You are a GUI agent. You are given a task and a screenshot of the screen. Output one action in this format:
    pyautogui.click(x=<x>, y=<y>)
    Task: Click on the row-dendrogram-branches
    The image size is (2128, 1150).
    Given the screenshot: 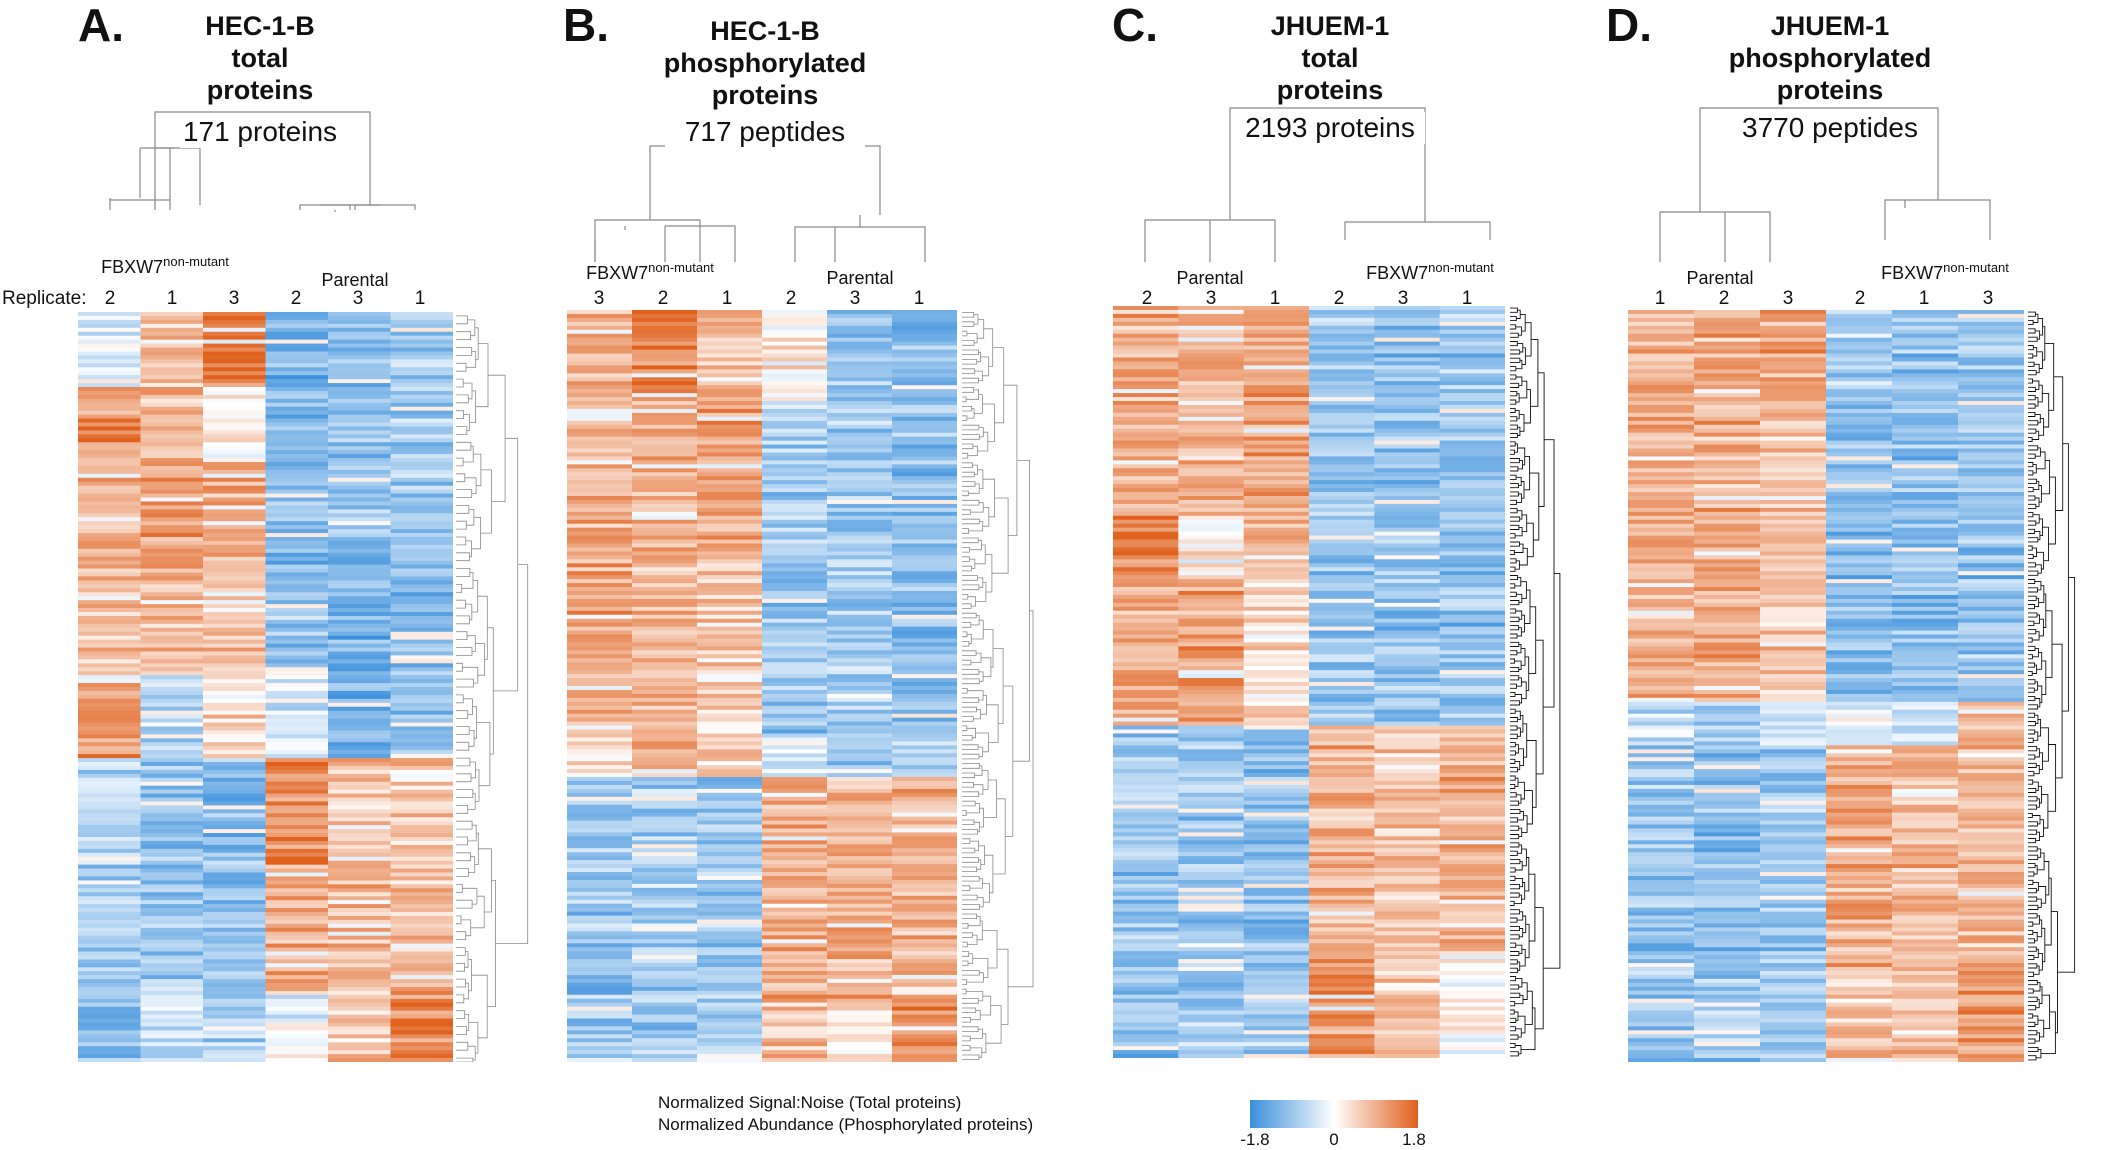 What is the action you would take?
    pyautogui.click(x=2052, y=686)
    